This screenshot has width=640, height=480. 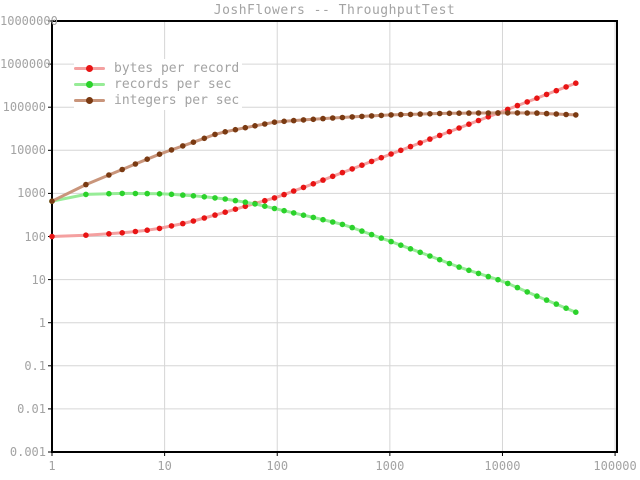 I want to click on y-tick-label: 100, so click(x=35, y=236).